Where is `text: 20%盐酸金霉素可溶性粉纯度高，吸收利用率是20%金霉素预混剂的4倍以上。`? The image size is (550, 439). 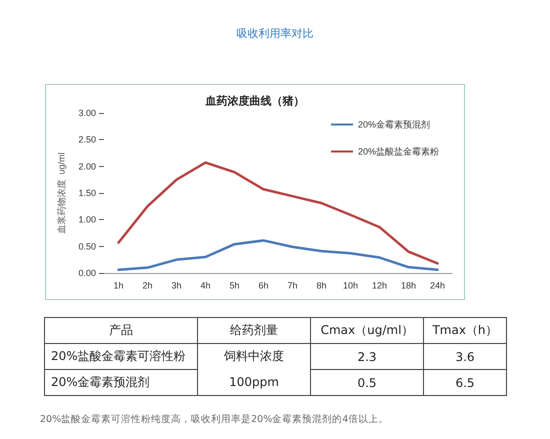 text: 20%盐酸金霉素可溶性粉纯度高，吸收利用率是20%金霉素预混剂的4倍以上。 is located at coordinates (214, 419).